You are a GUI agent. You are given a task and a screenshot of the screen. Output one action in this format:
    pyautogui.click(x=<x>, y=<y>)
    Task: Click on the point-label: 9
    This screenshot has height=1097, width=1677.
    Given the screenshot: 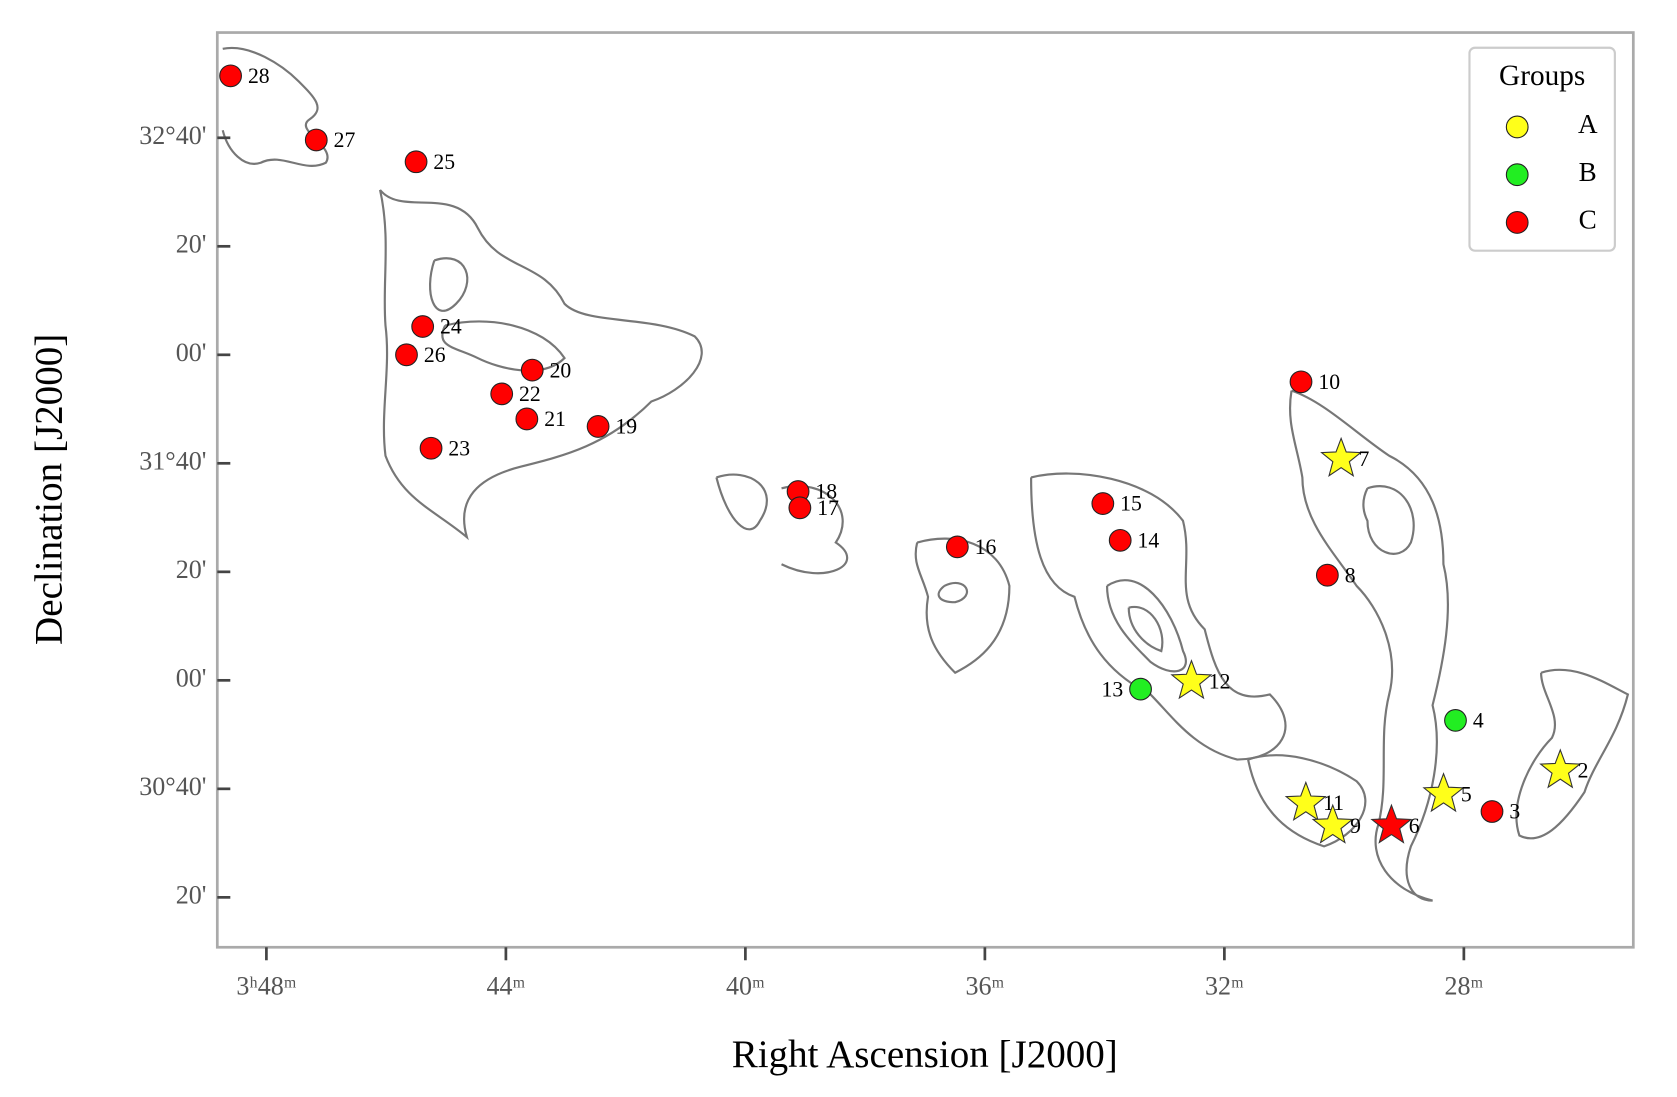 What is the action you would take?
    pyautogui.click(x=1355, y=826)
    